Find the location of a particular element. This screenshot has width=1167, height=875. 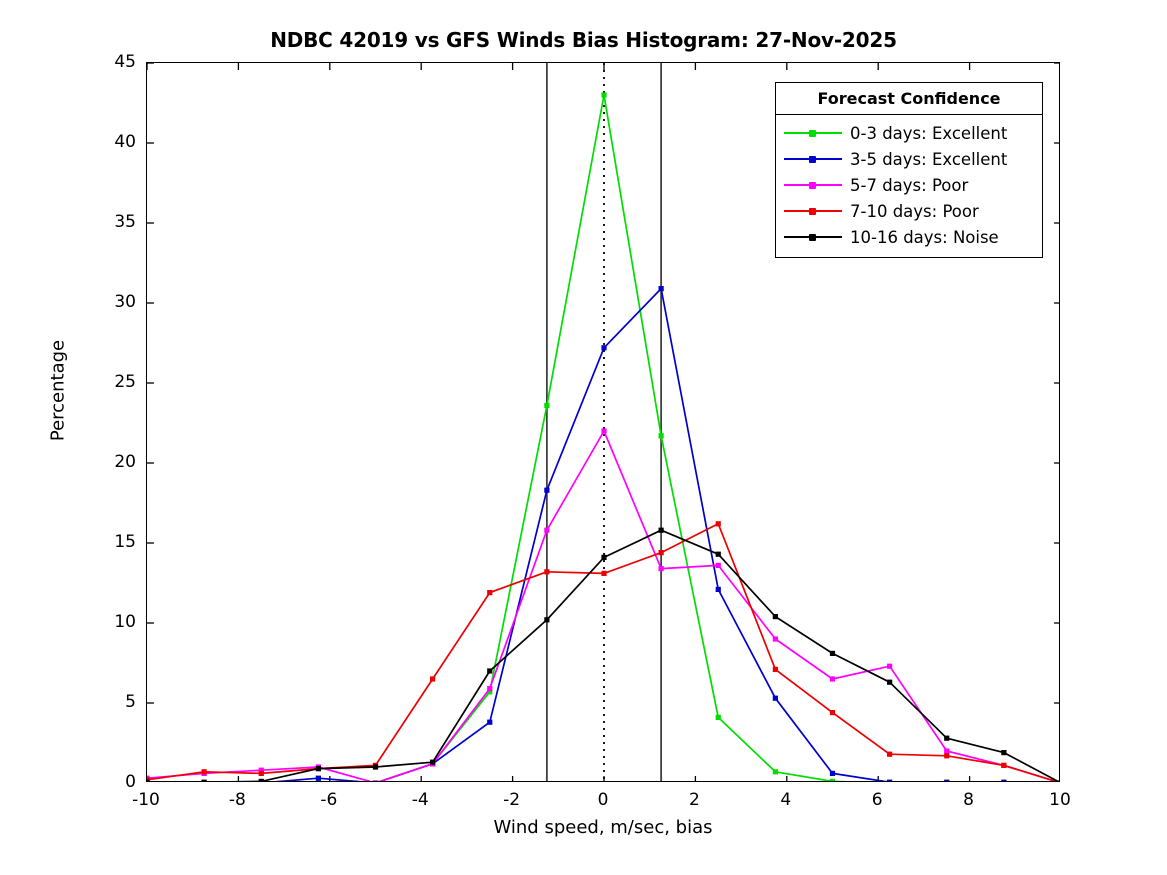

legend-item-0: 0-3 days: Excellent is located at coordinates (909, 133).